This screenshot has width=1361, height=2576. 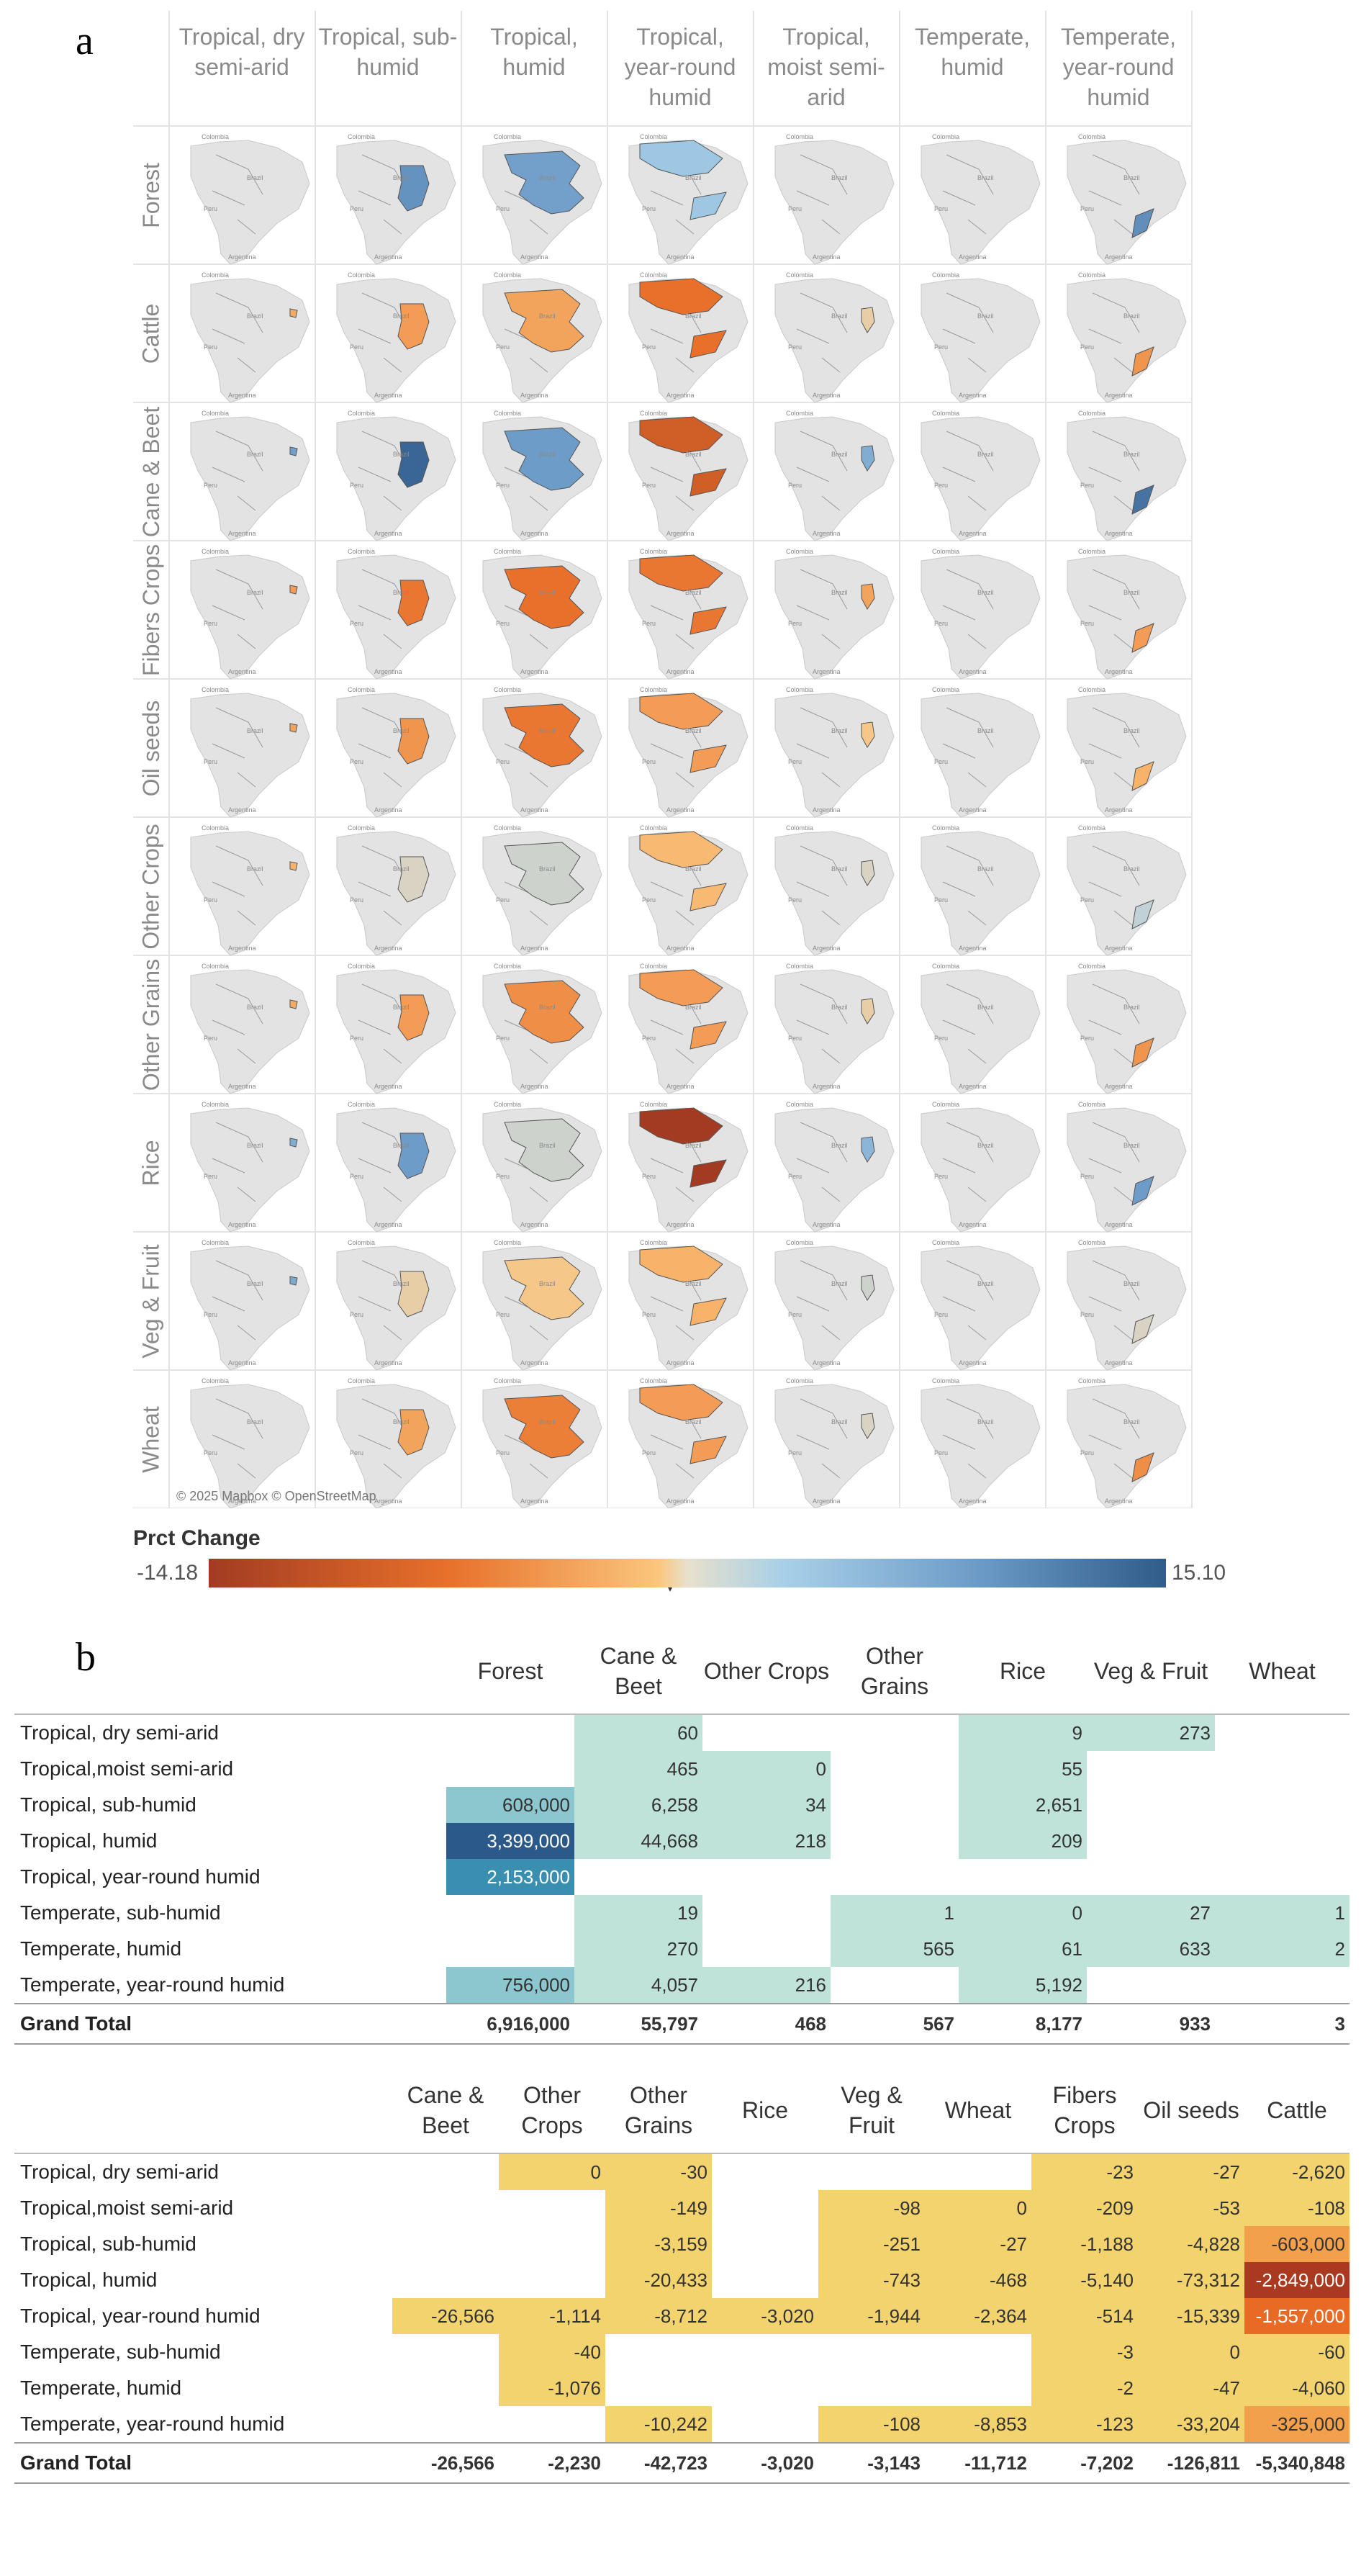 What do you see at coordinates (658, 2424) in the screenshot?
I see `table-cell: -10,242` at bounding box center [658, 2424].